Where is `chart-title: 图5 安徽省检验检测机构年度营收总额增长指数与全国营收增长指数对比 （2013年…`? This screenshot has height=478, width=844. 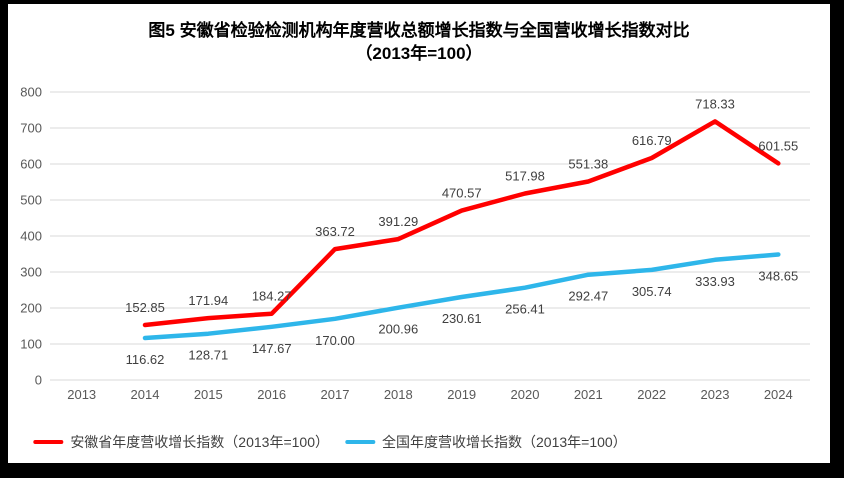
chart-title: 图5 安徽省检验检测机构年度营收总额增长指数与全国营收增长指数对比 （2013年… is located at coordinates (419, 42).